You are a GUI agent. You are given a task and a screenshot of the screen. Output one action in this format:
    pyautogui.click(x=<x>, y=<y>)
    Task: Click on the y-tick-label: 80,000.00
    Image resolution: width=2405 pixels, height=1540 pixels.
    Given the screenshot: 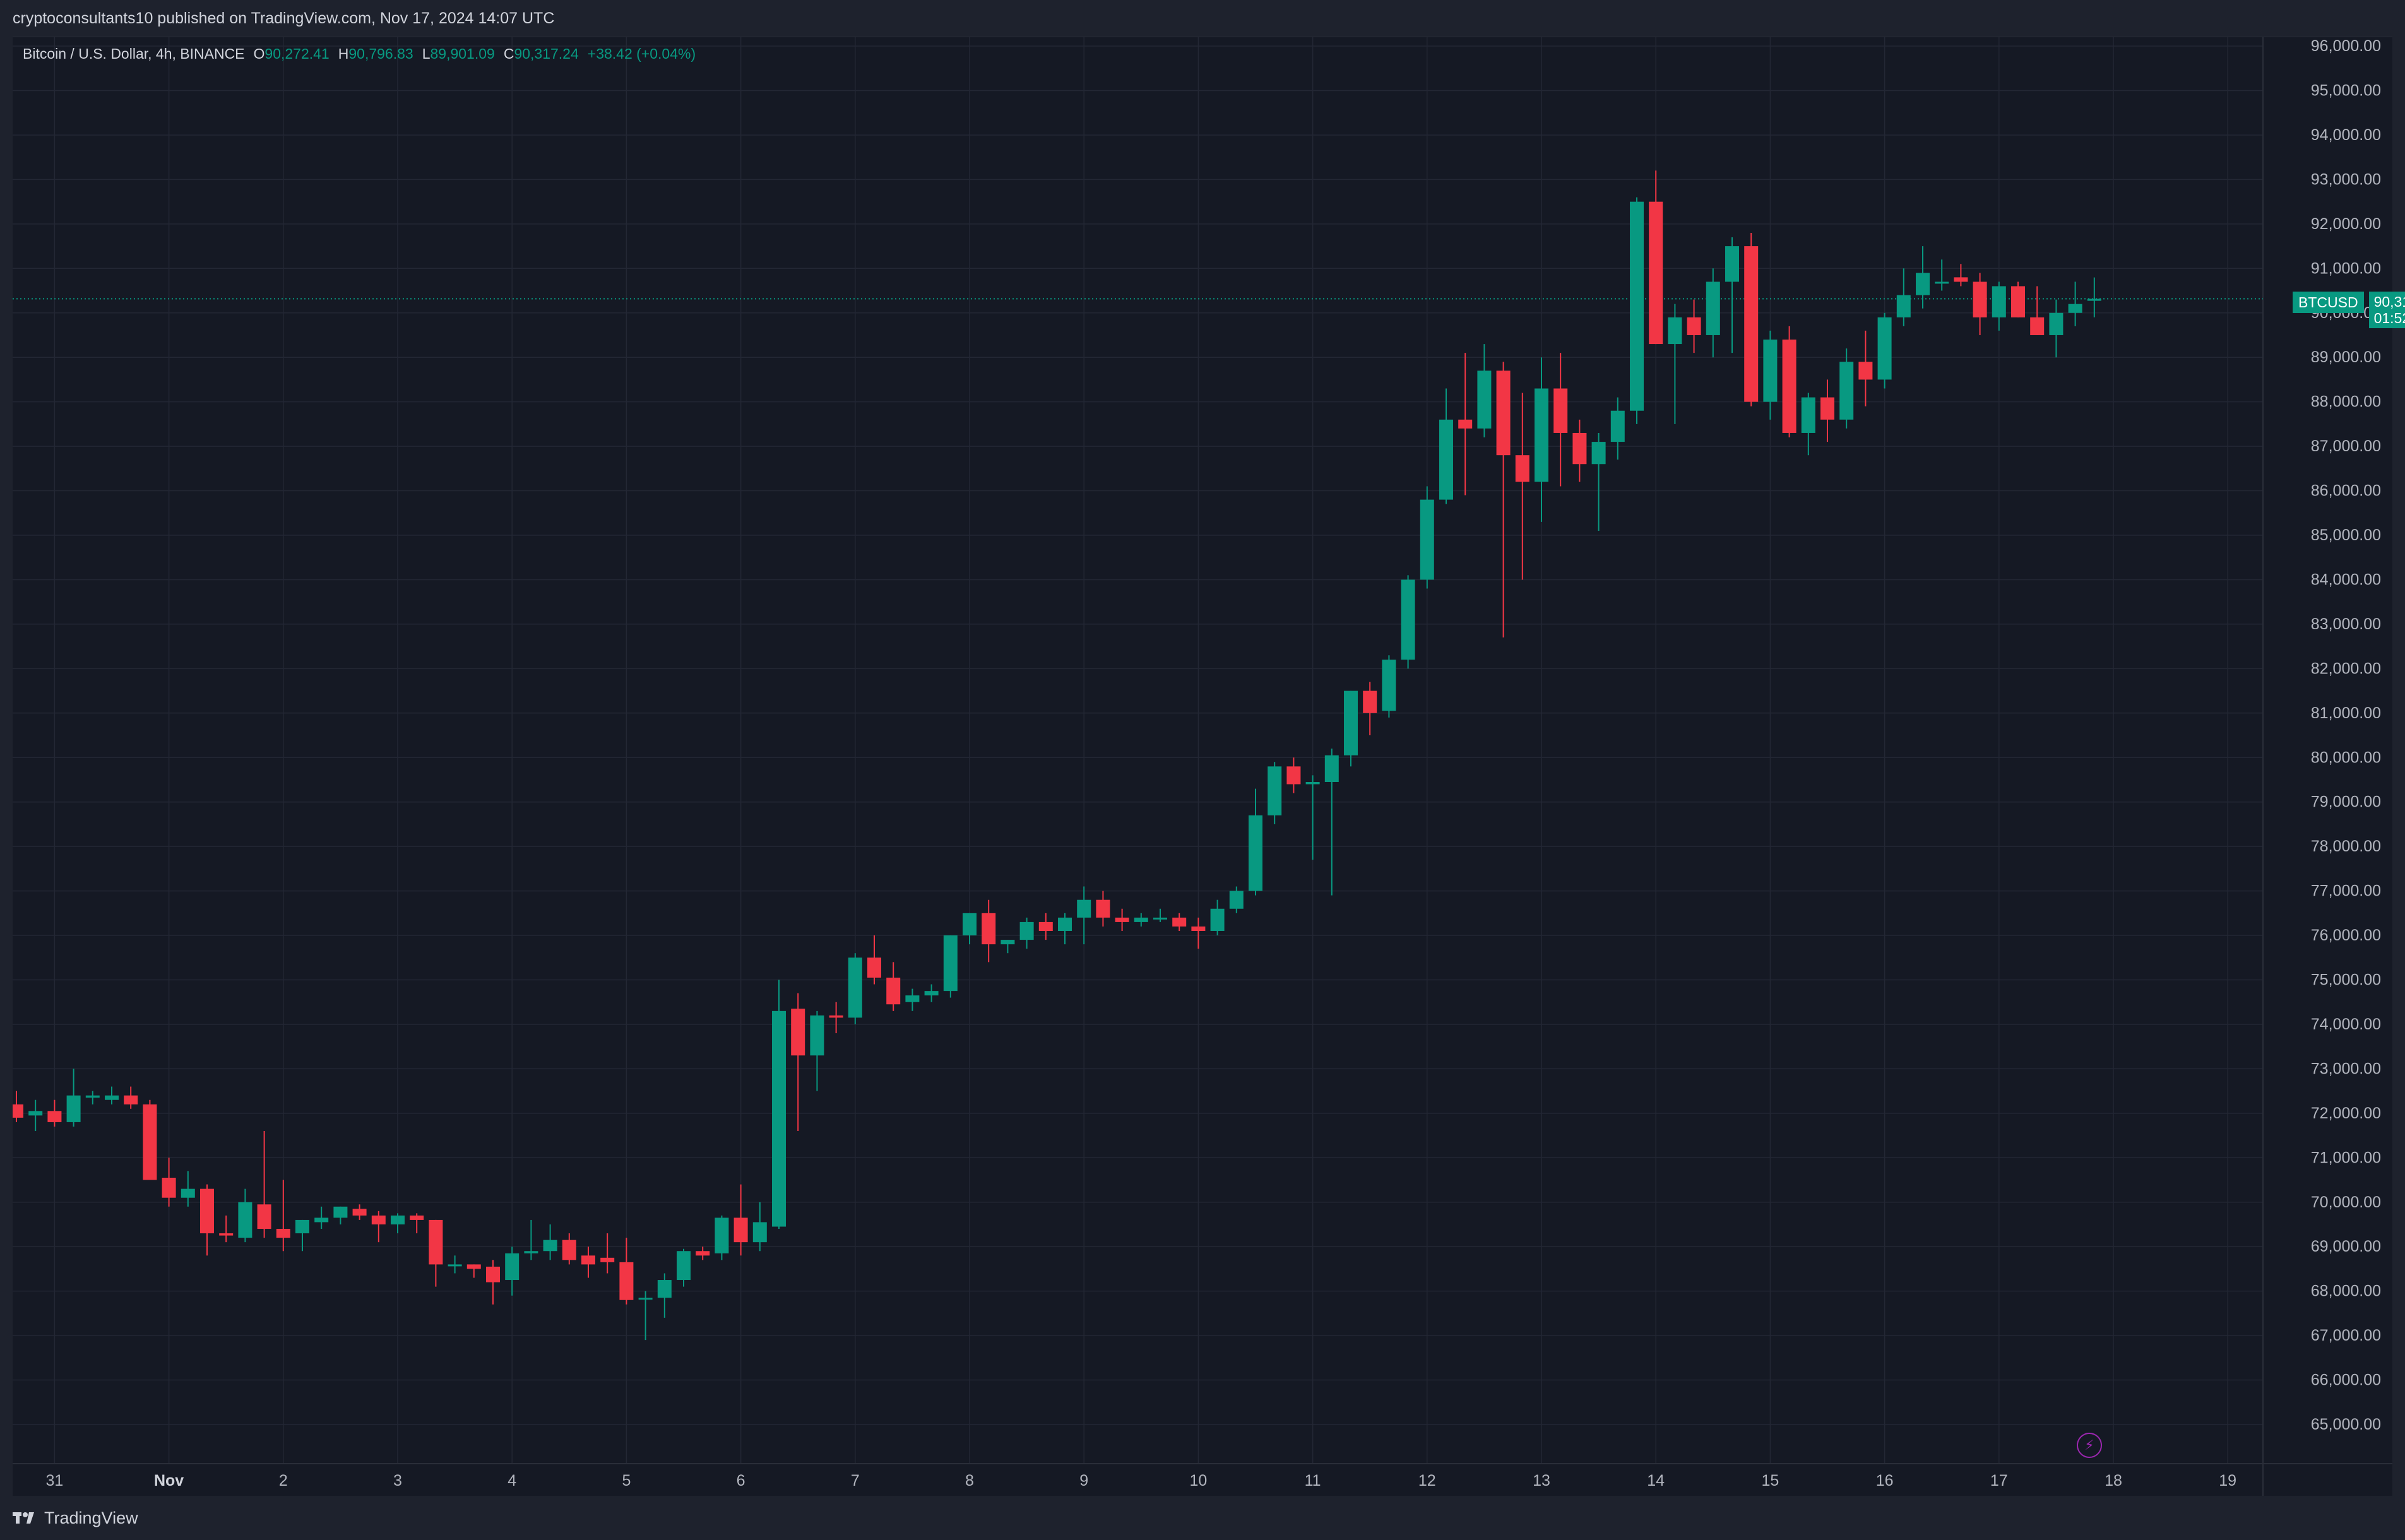 What is the action you would take?
    pyautogui.click(x=2346, y=757)
    